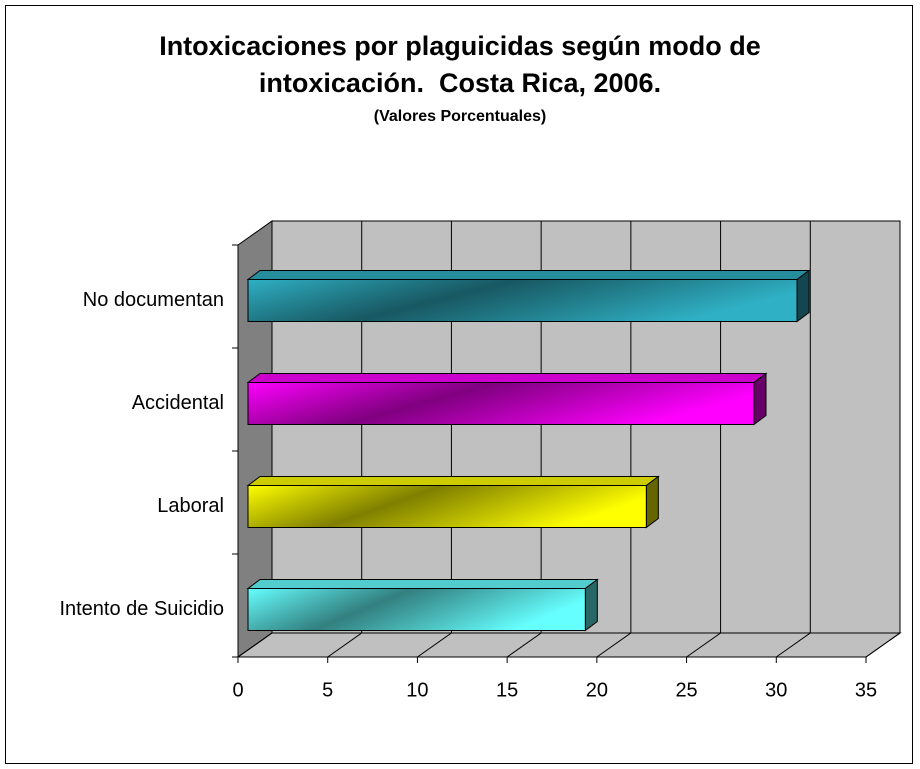  I want to click on x-tick-label: 35, so click(866, 690).